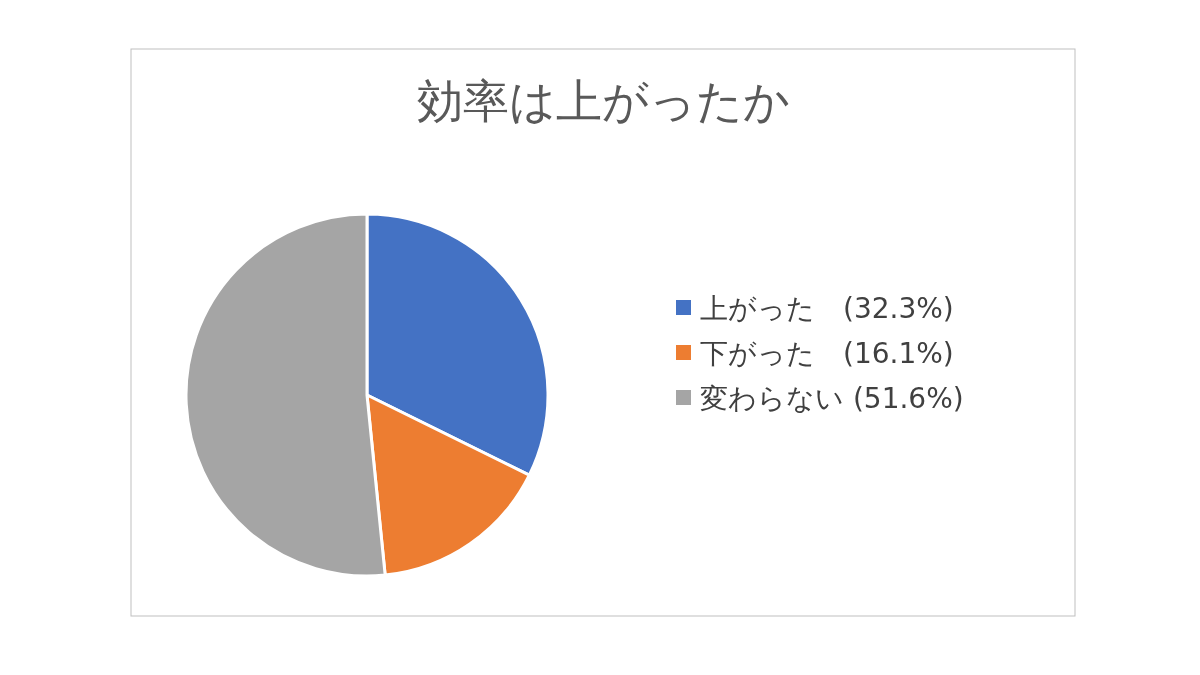 The height and width of the screenshot is (675, 1200). Describe the element at coordinates (603, 100) in the screenshot. I see `chart-title: 効率は上がったか` at that location.